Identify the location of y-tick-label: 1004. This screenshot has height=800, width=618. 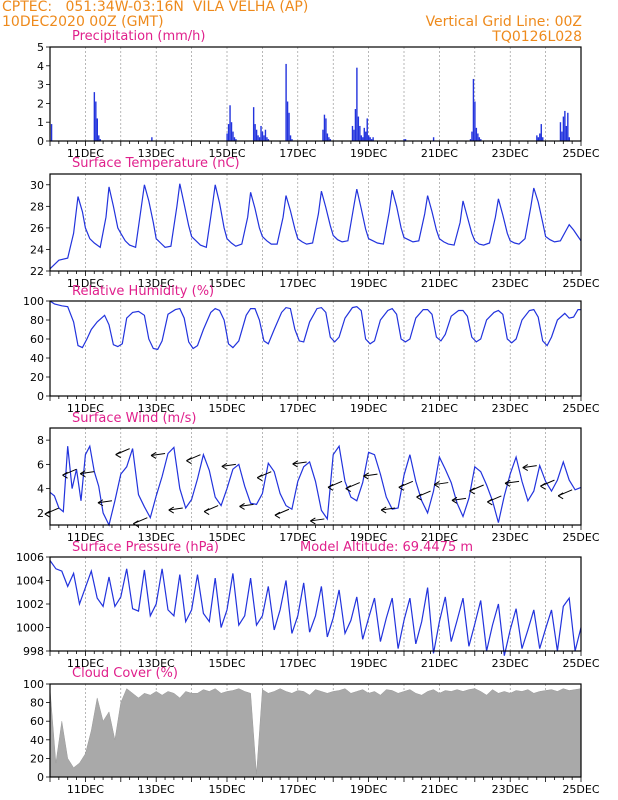
(30, 581).